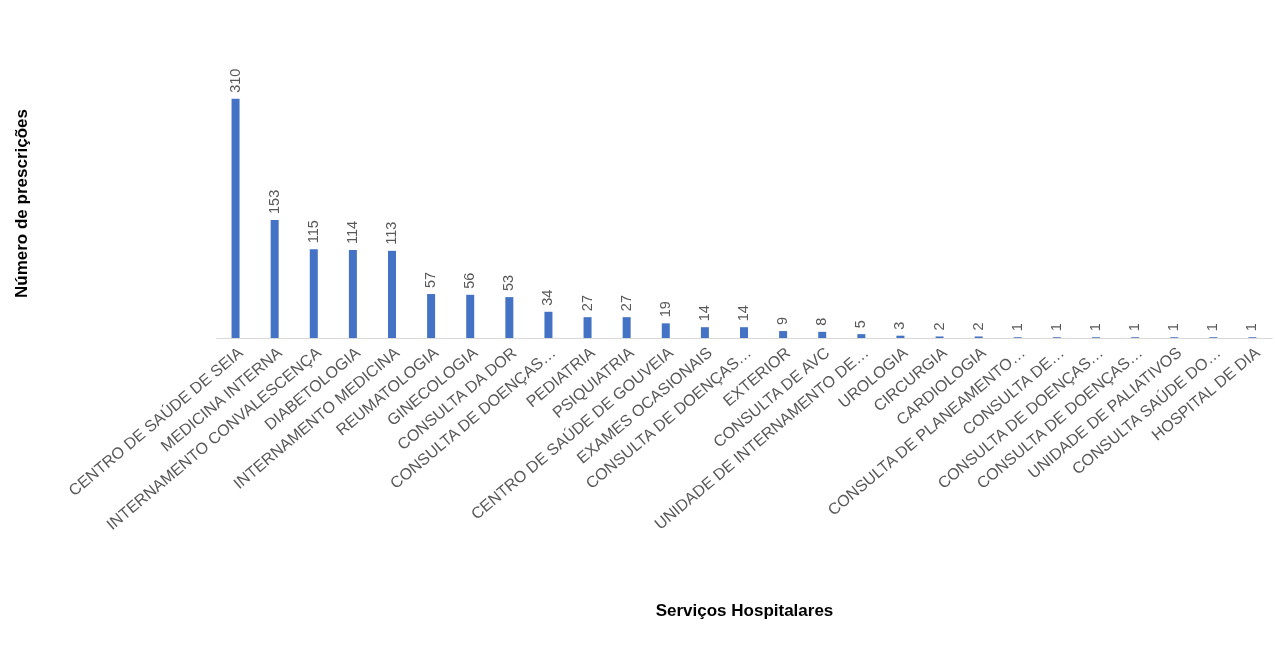 Image resolution: width=1275 pixels, height=652 pixels. What do you see at coordinates (391, 233) in the screenshot?
I see `data-label: 113` at bounding box center [391, 233].